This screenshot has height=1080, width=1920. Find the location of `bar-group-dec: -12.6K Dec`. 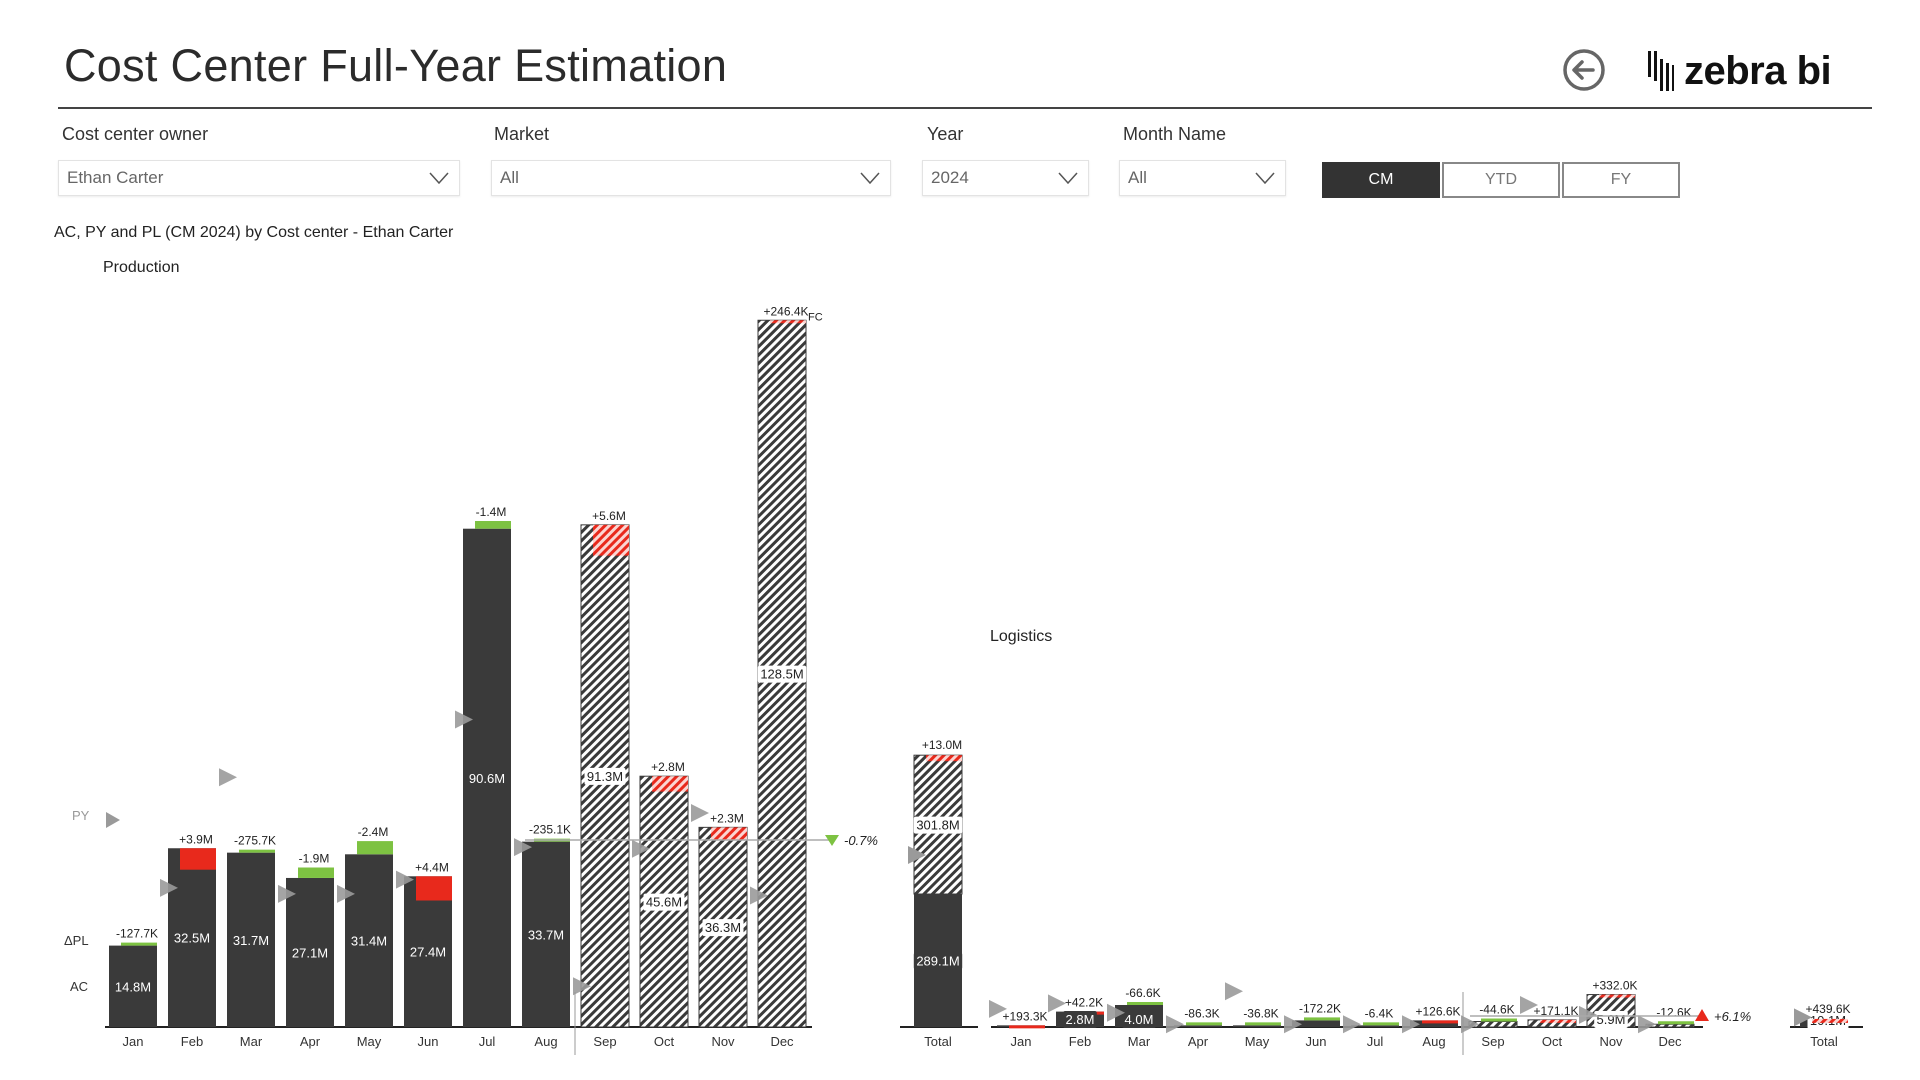

bar-group-dec: -12.6K Dec is located at coordinates (1666, 1027).